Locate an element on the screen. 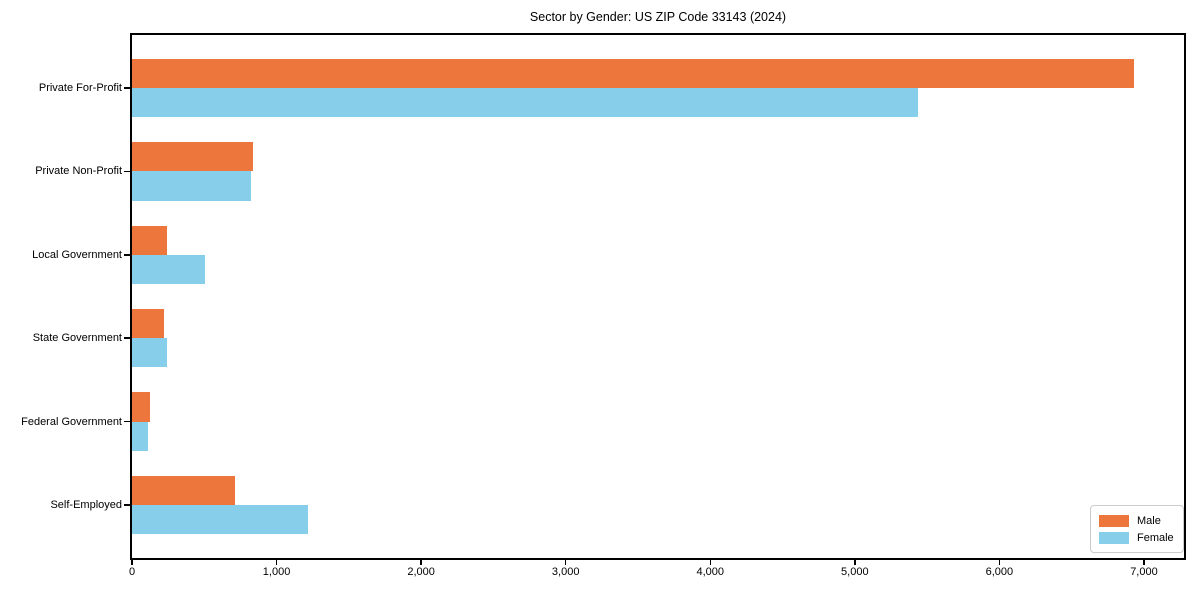 Image resolution: width=1200 pixels, height=600 pixels. bar-male-self-employed is located at coordinates (183, 490).